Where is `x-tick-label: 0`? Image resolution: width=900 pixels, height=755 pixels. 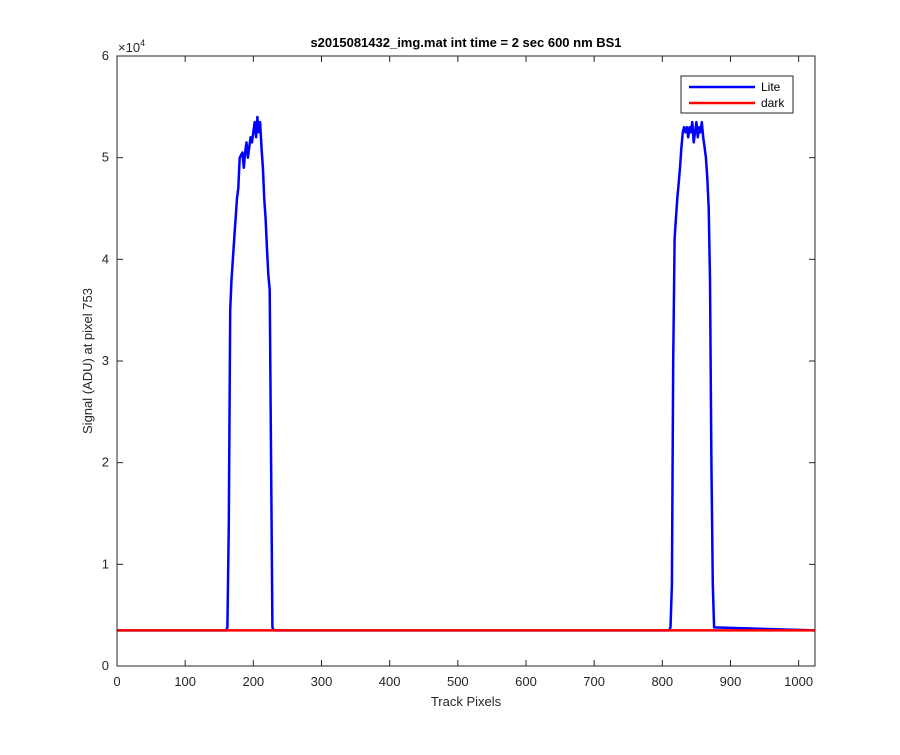
x-tick-label: 0 is located at coordinates (116, 681).